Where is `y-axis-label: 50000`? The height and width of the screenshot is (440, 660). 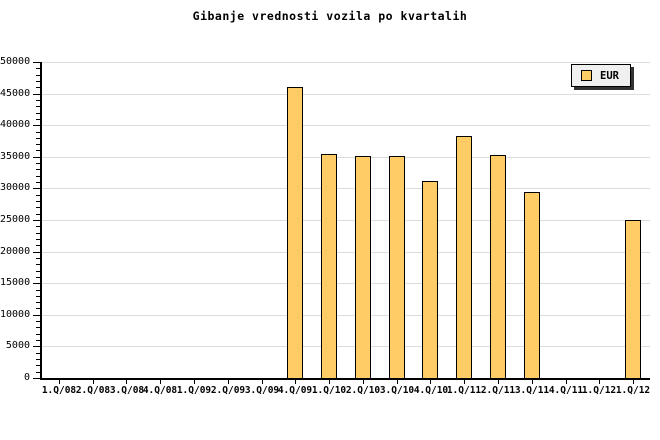 y-axis-label: 50000 is located at coordinates (15, 61).